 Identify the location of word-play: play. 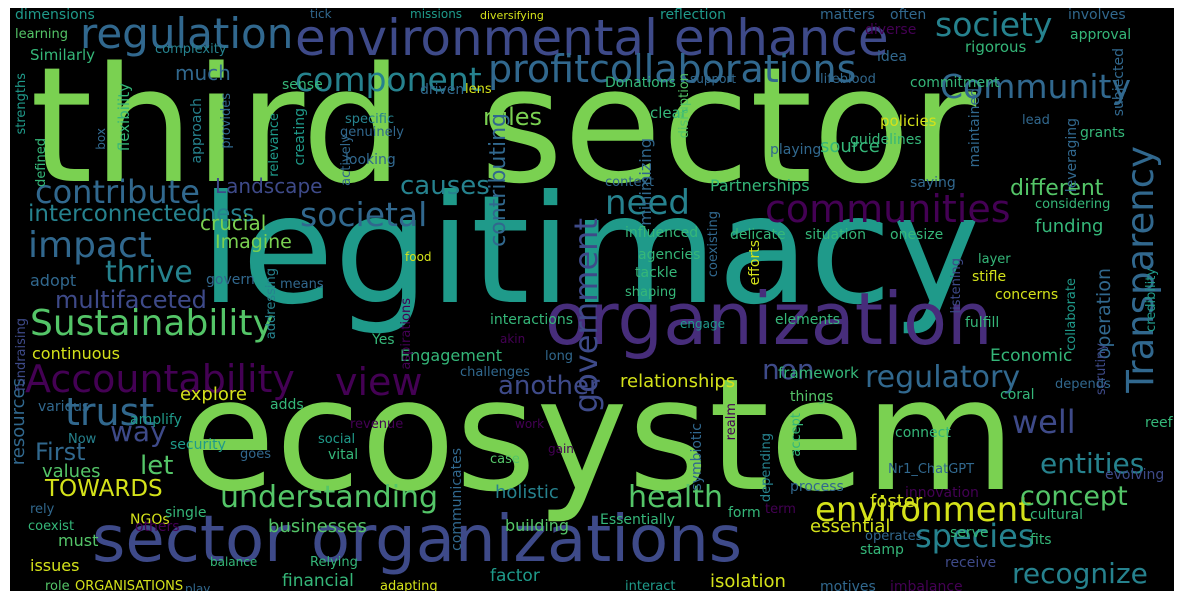
(198, 586).